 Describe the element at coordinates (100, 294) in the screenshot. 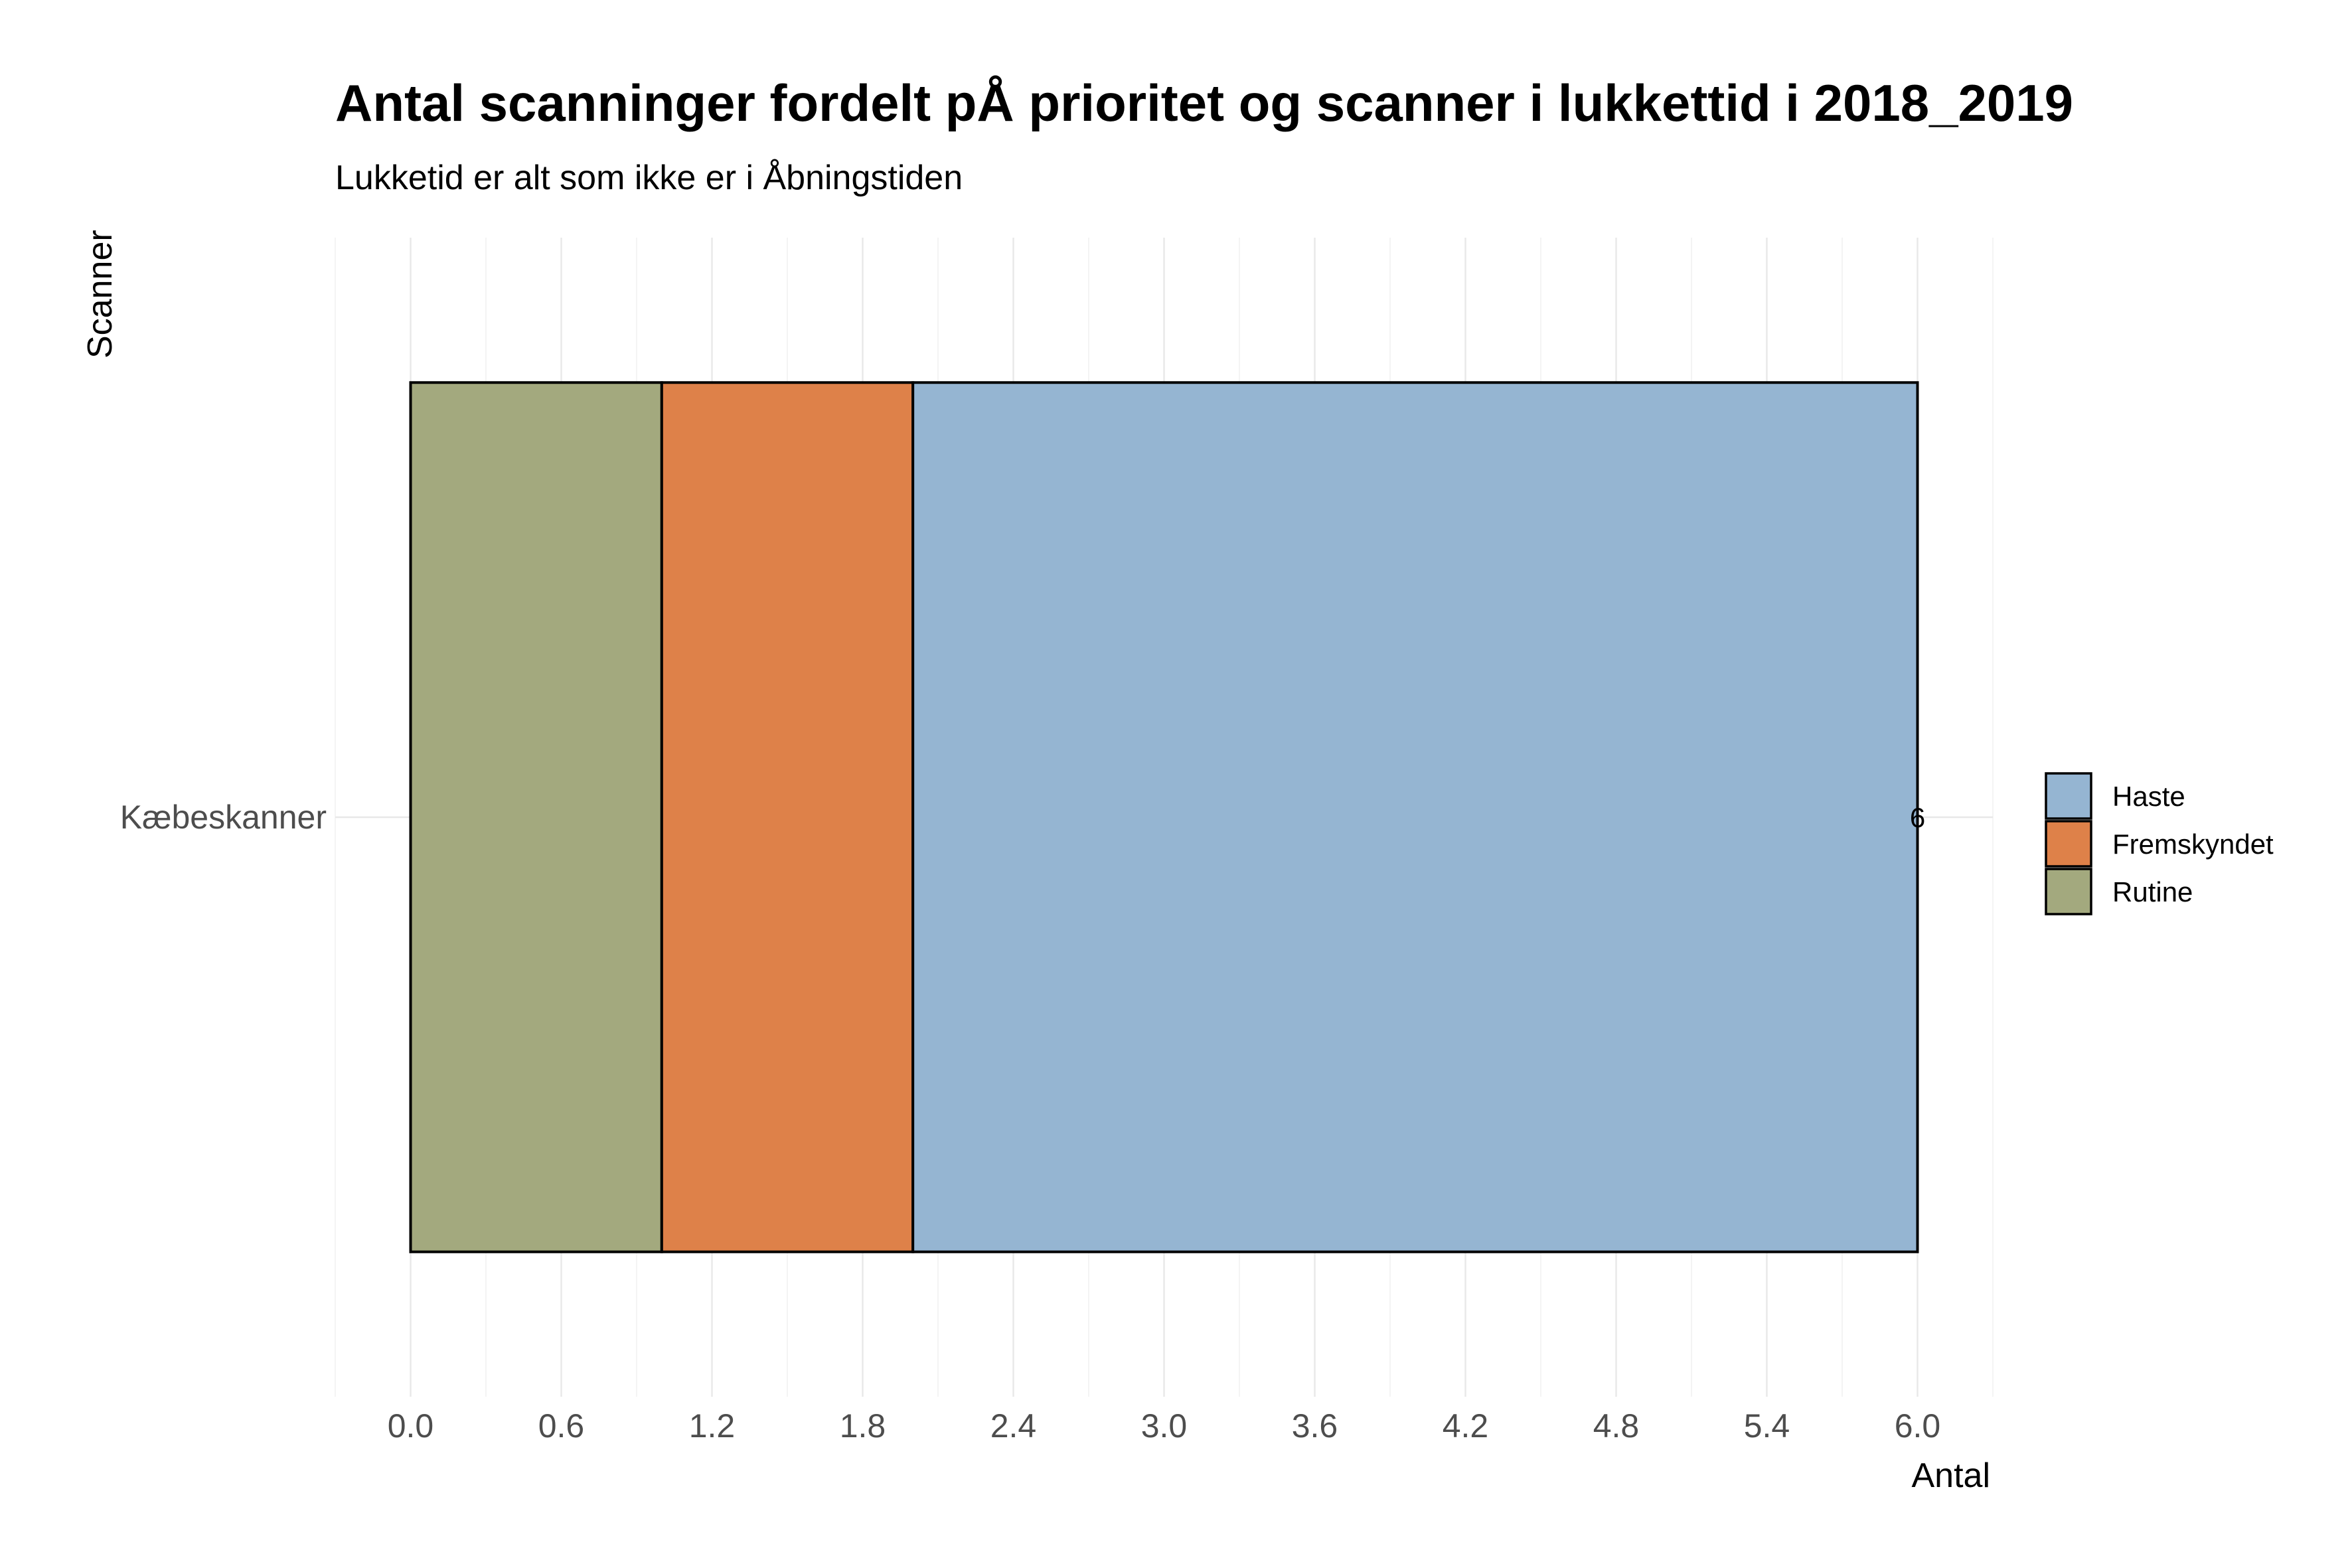

I see `y-axis-title: Scanner` at that location.